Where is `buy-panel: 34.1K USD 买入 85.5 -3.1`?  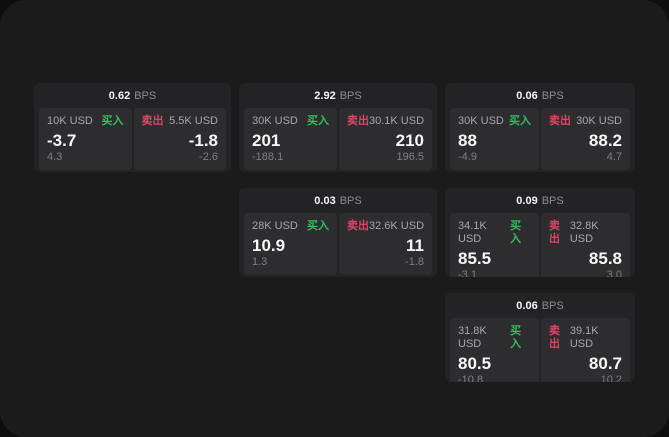
buy-panel: 34.1K USD 买入 85.5 -3.1 is located at coordinates (494, 245).